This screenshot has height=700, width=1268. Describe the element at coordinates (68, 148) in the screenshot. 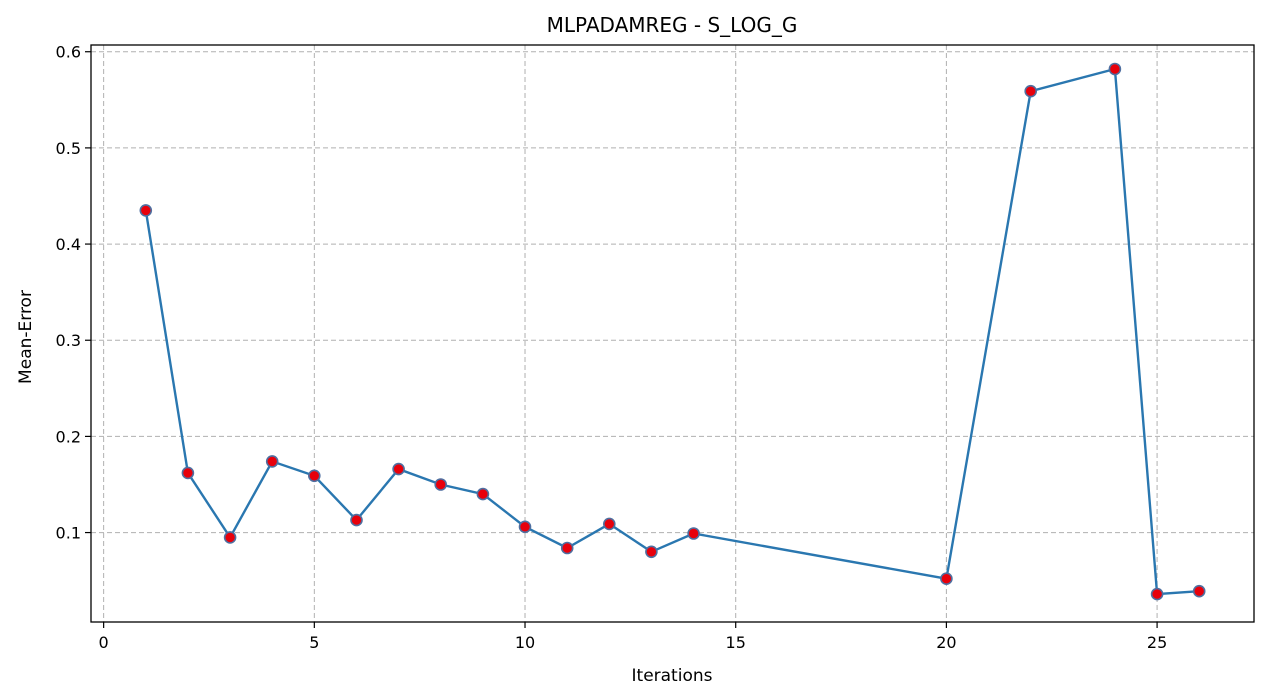

I see `y-tick-label: 0.5` at that location.